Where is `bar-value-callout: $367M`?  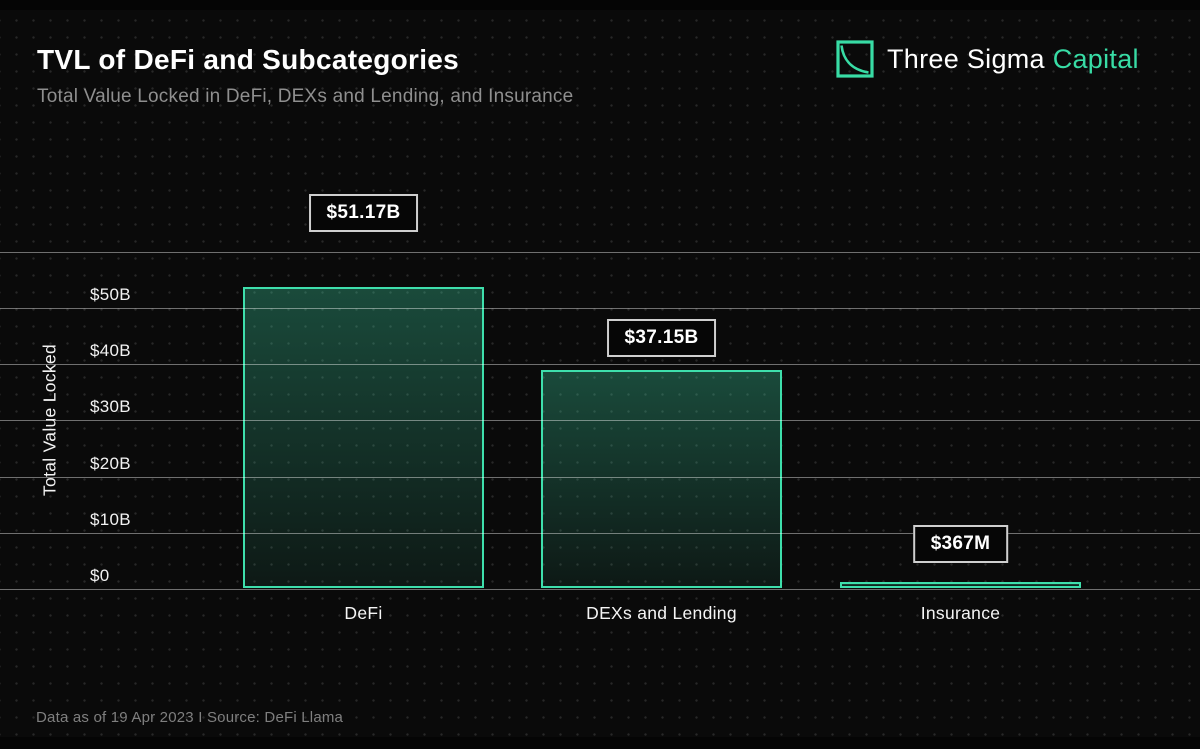 bar-value-callout: $367M is located at coordinates (960, 544).